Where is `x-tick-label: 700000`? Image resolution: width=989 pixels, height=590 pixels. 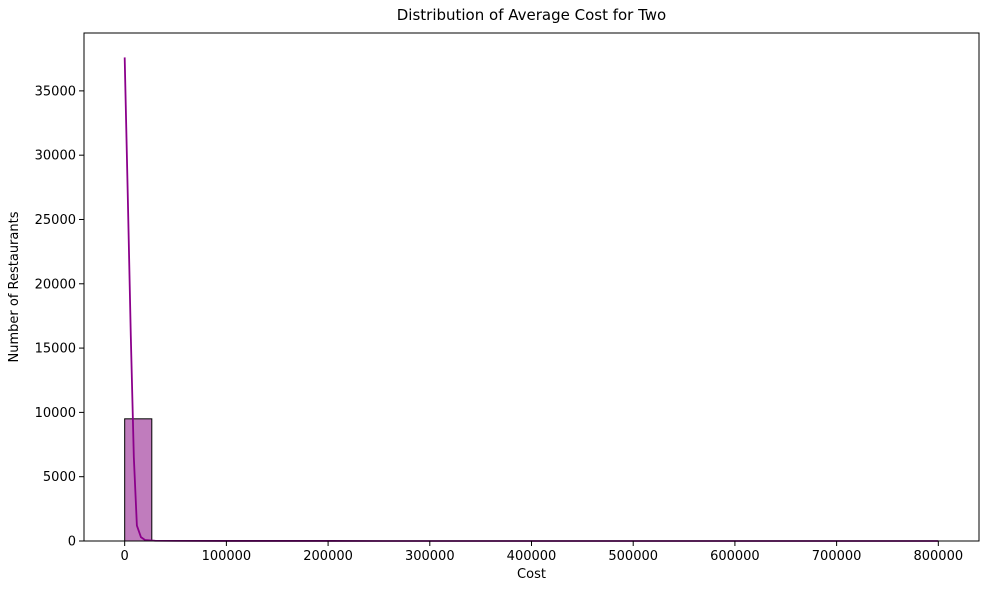 x-tick-label: 700000 is located at coordinates (837, 556).